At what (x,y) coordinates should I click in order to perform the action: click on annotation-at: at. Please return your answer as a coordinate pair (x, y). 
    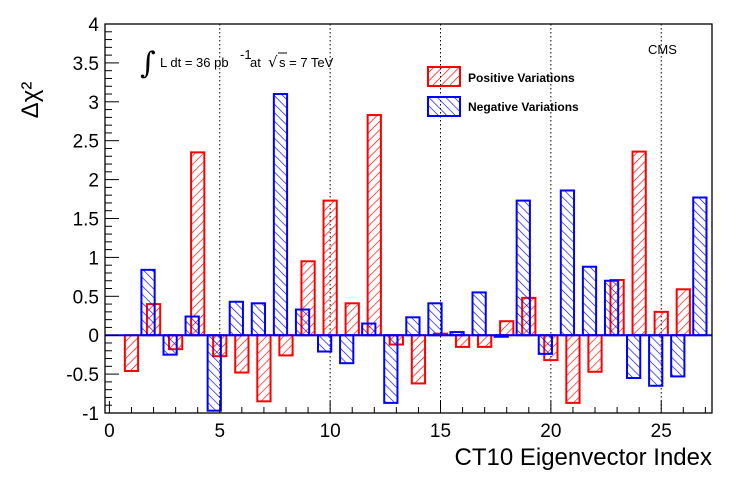
    Looking at the image, I should click on (255, 62).